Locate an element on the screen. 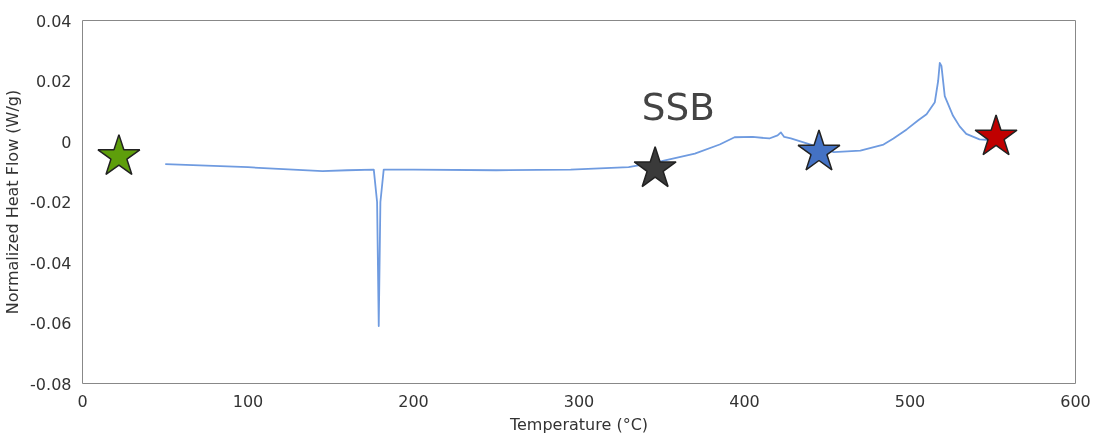 The image size is (1099, 440). text: SSB is located at coordinates (678, 107).